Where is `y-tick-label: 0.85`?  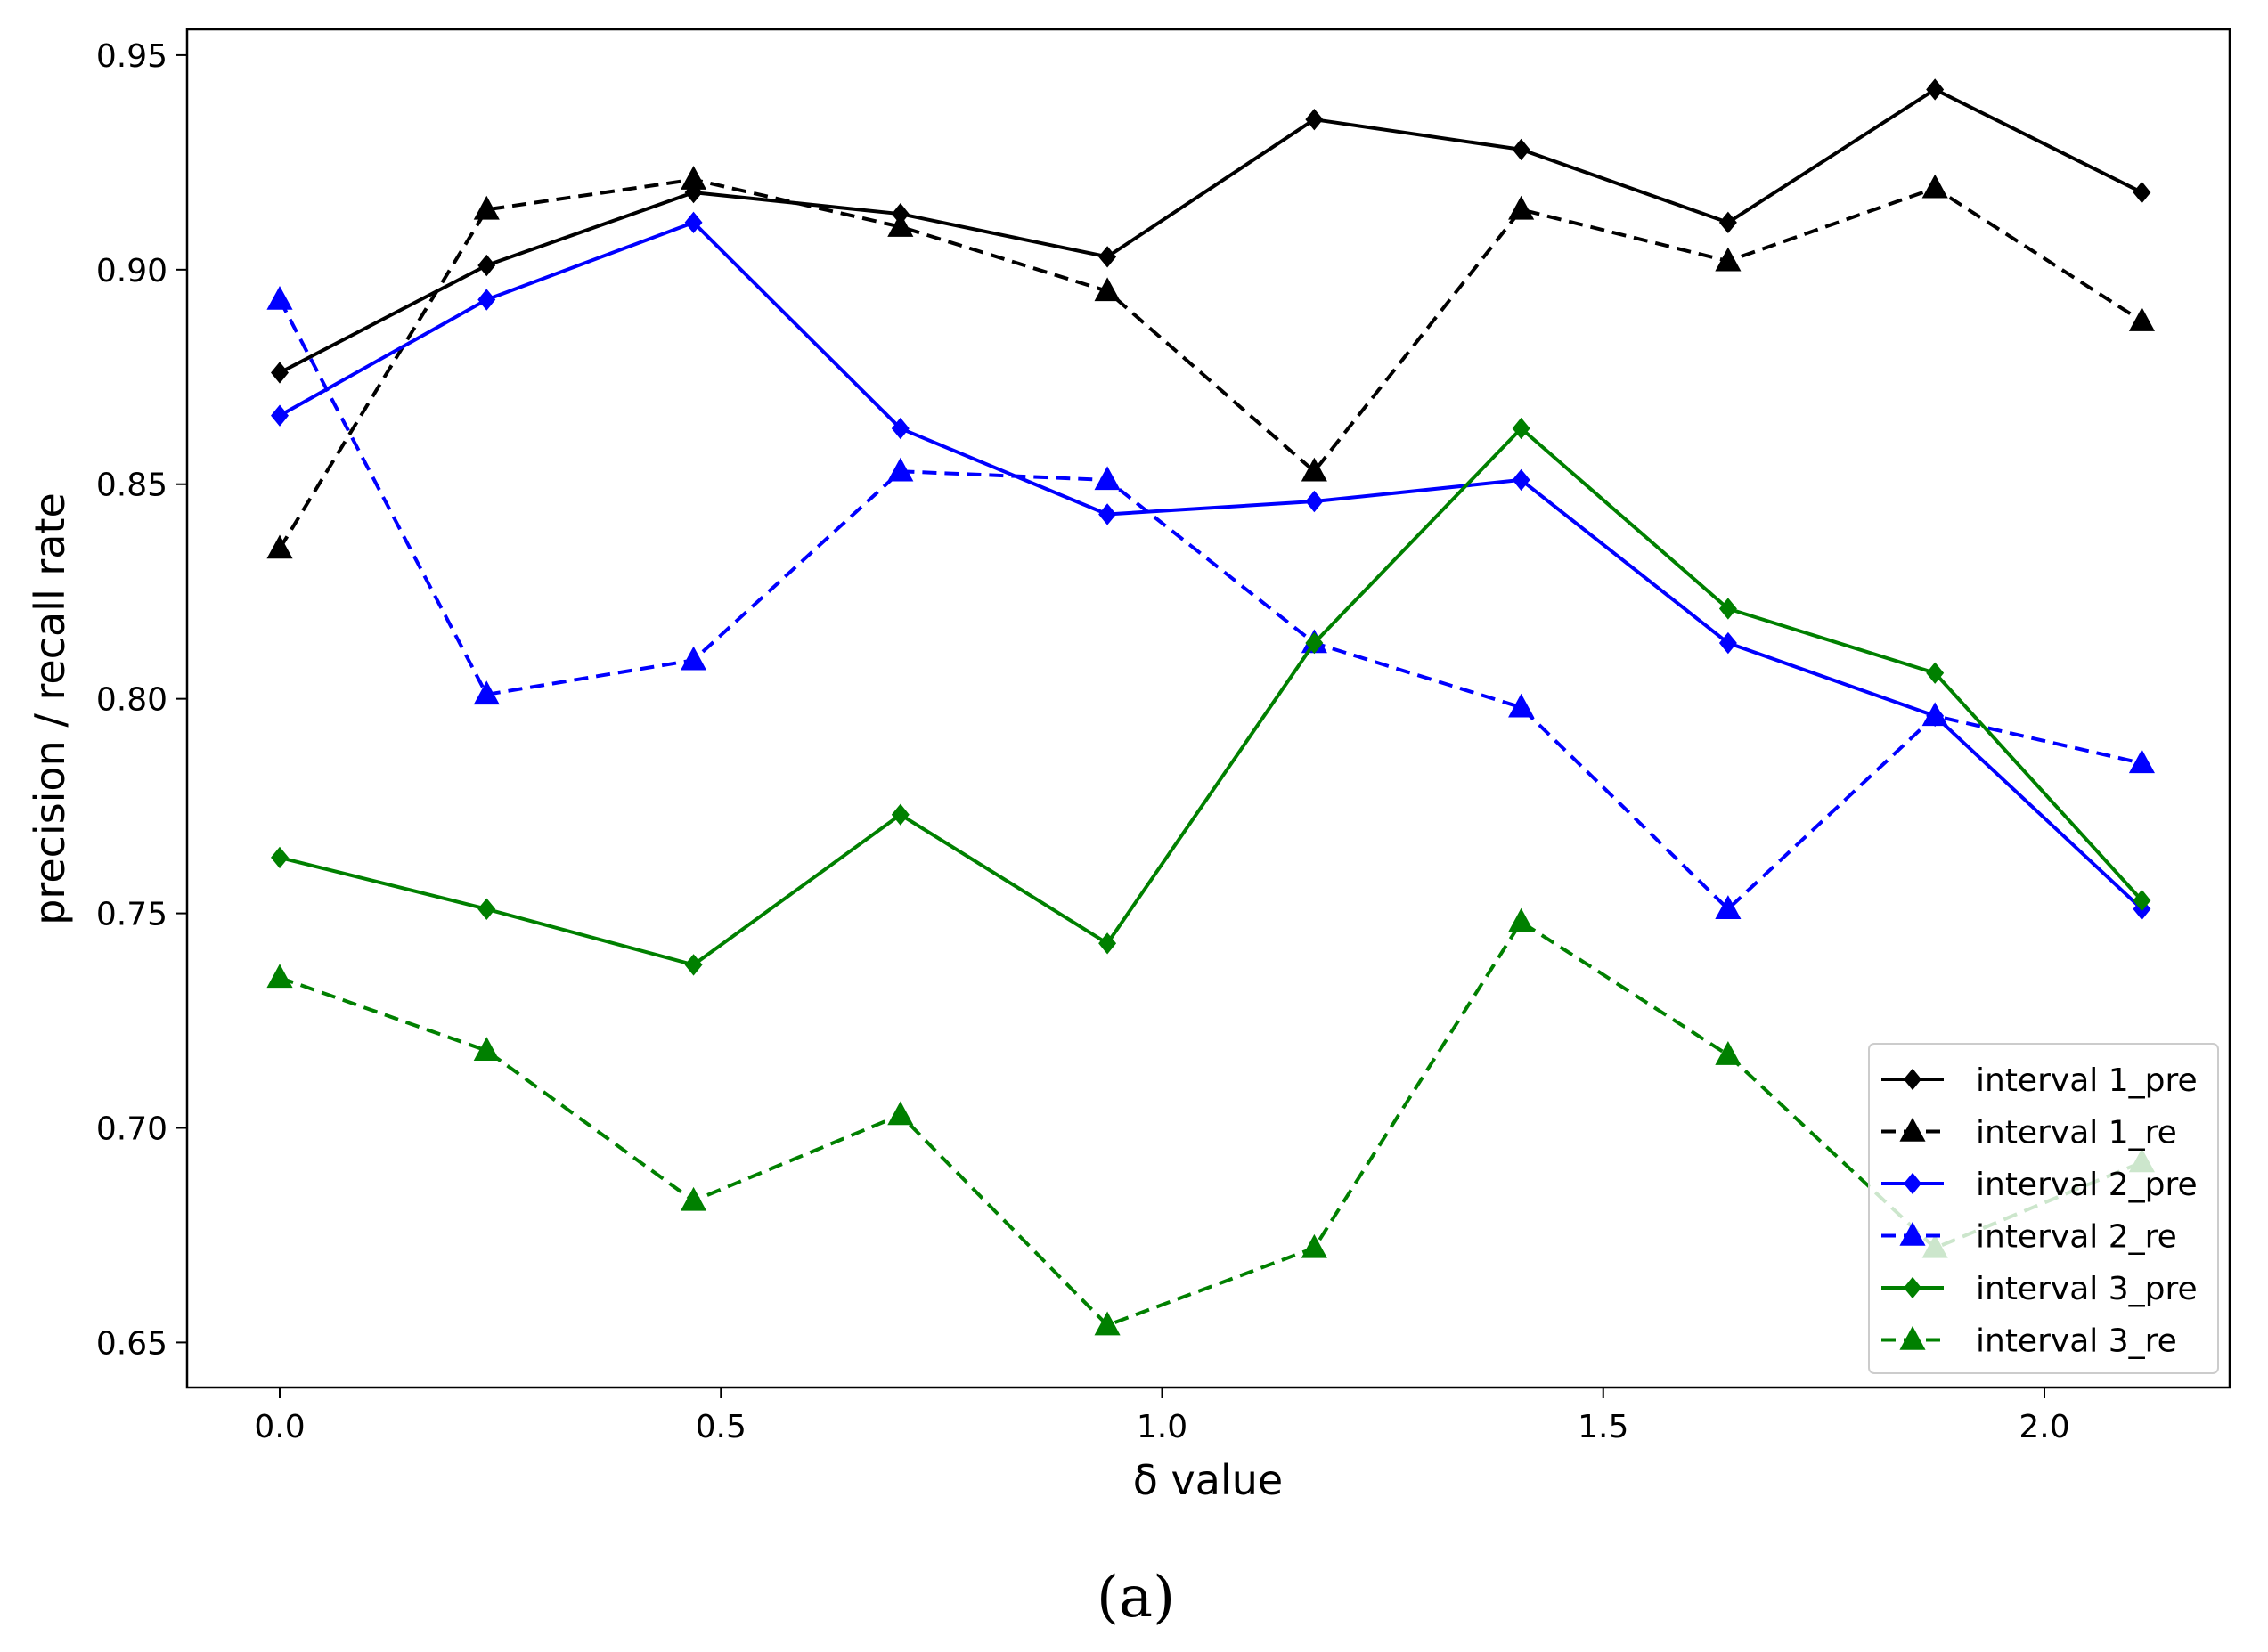 y-tick-label: 0.85 is located at coordinates (131, 486).